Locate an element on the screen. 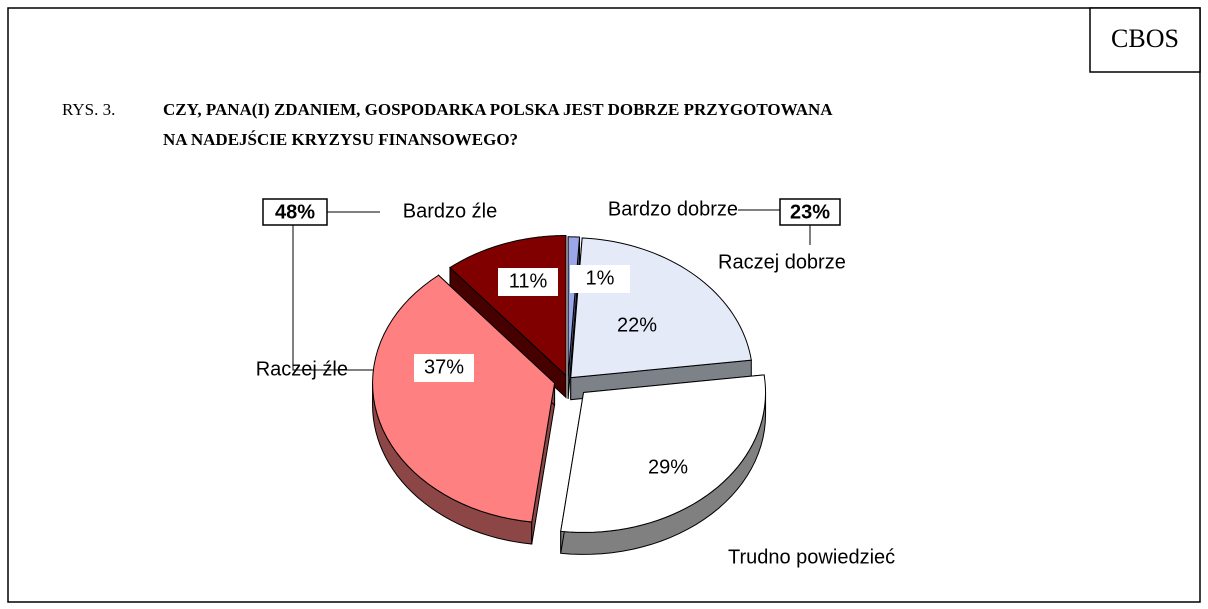 The width and height of the screenshot is (1208, 609). source-box is located at coordinates (1145, 40).